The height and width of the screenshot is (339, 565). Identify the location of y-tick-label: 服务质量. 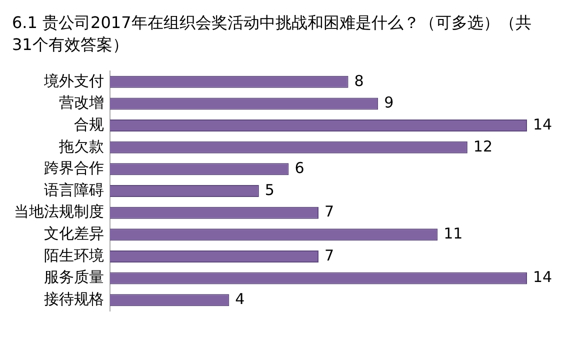
(74, 277).